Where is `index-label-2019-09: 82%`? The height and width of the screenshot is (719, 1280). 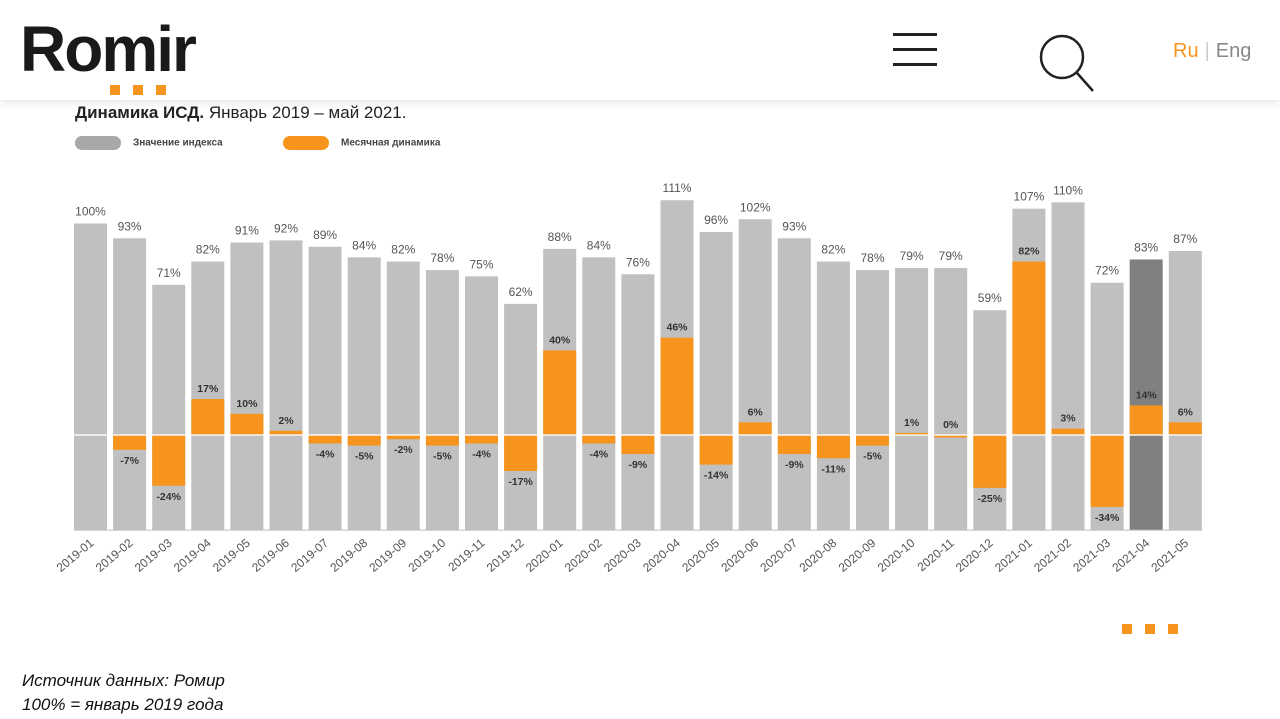
index-label-2019-09: 82% is located at coordinates (403, 250).